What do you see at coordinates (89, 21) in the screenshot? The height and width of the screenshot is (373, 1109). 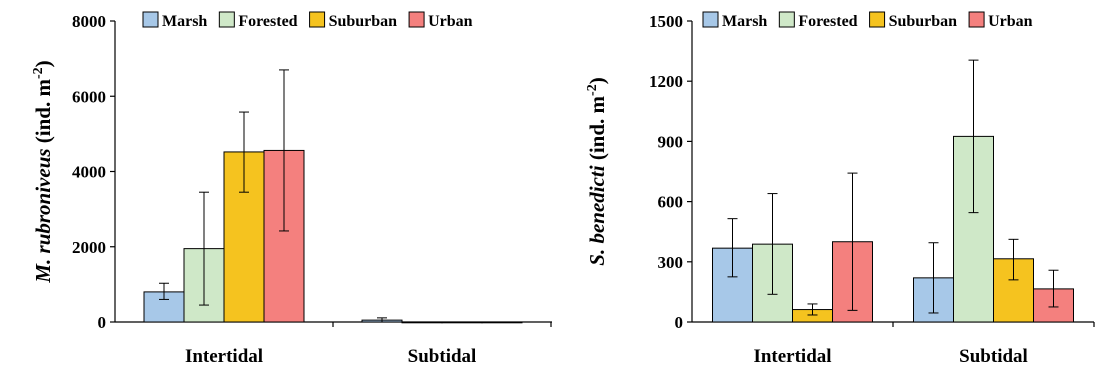 I see `y-tick-label: 8000` at bounding box center [89, 21].